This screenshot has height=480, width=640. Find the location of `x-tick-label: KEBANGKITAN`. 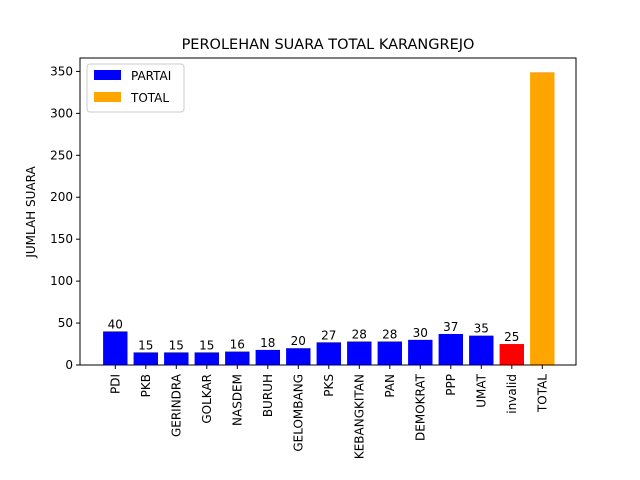

x-tick-label: KEBANGKITAN is located at coordinates (359, 416).